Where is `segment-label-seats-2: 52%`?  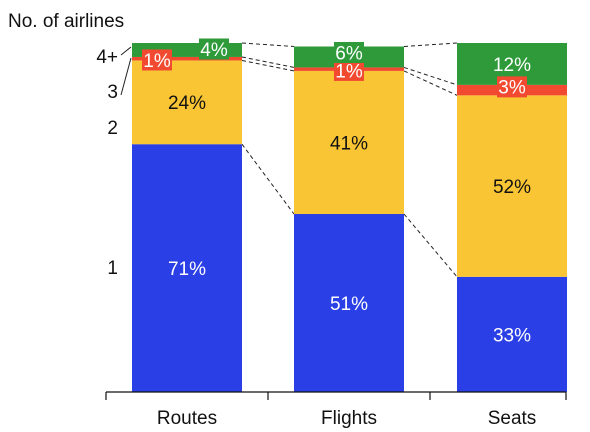
segment-label-seats-2: 52% is located at coordinates (512, 187).